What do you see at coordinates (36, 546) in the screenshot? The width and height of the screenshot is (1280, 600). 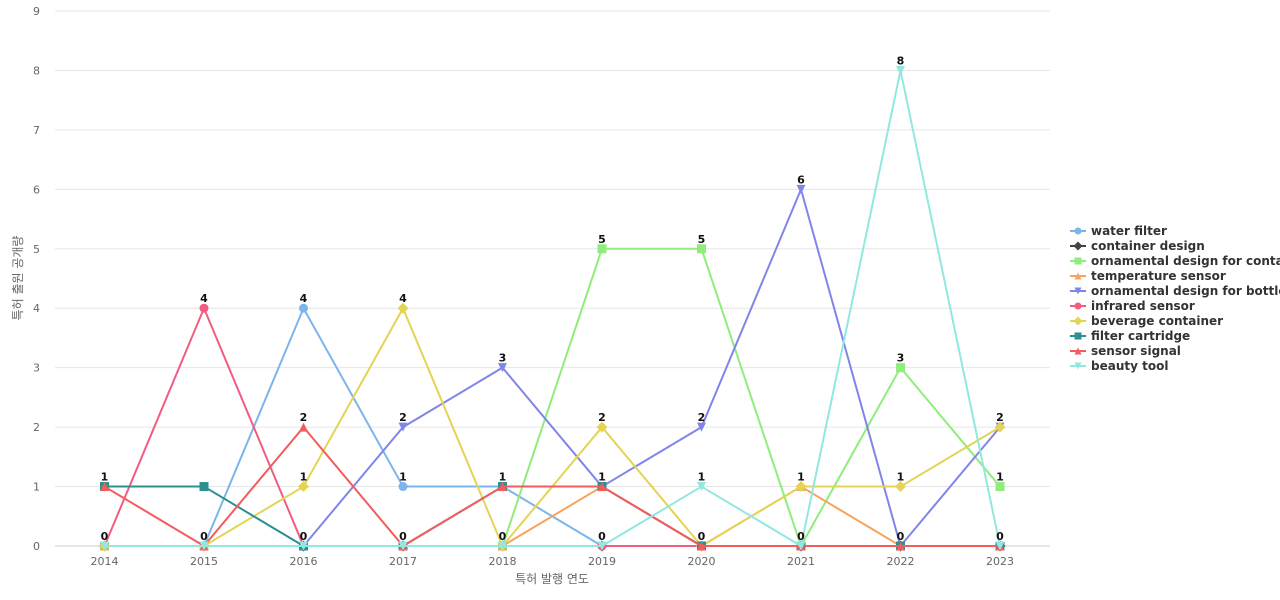 I see `y-tick-label: 0` at bounding box center [36, 546].